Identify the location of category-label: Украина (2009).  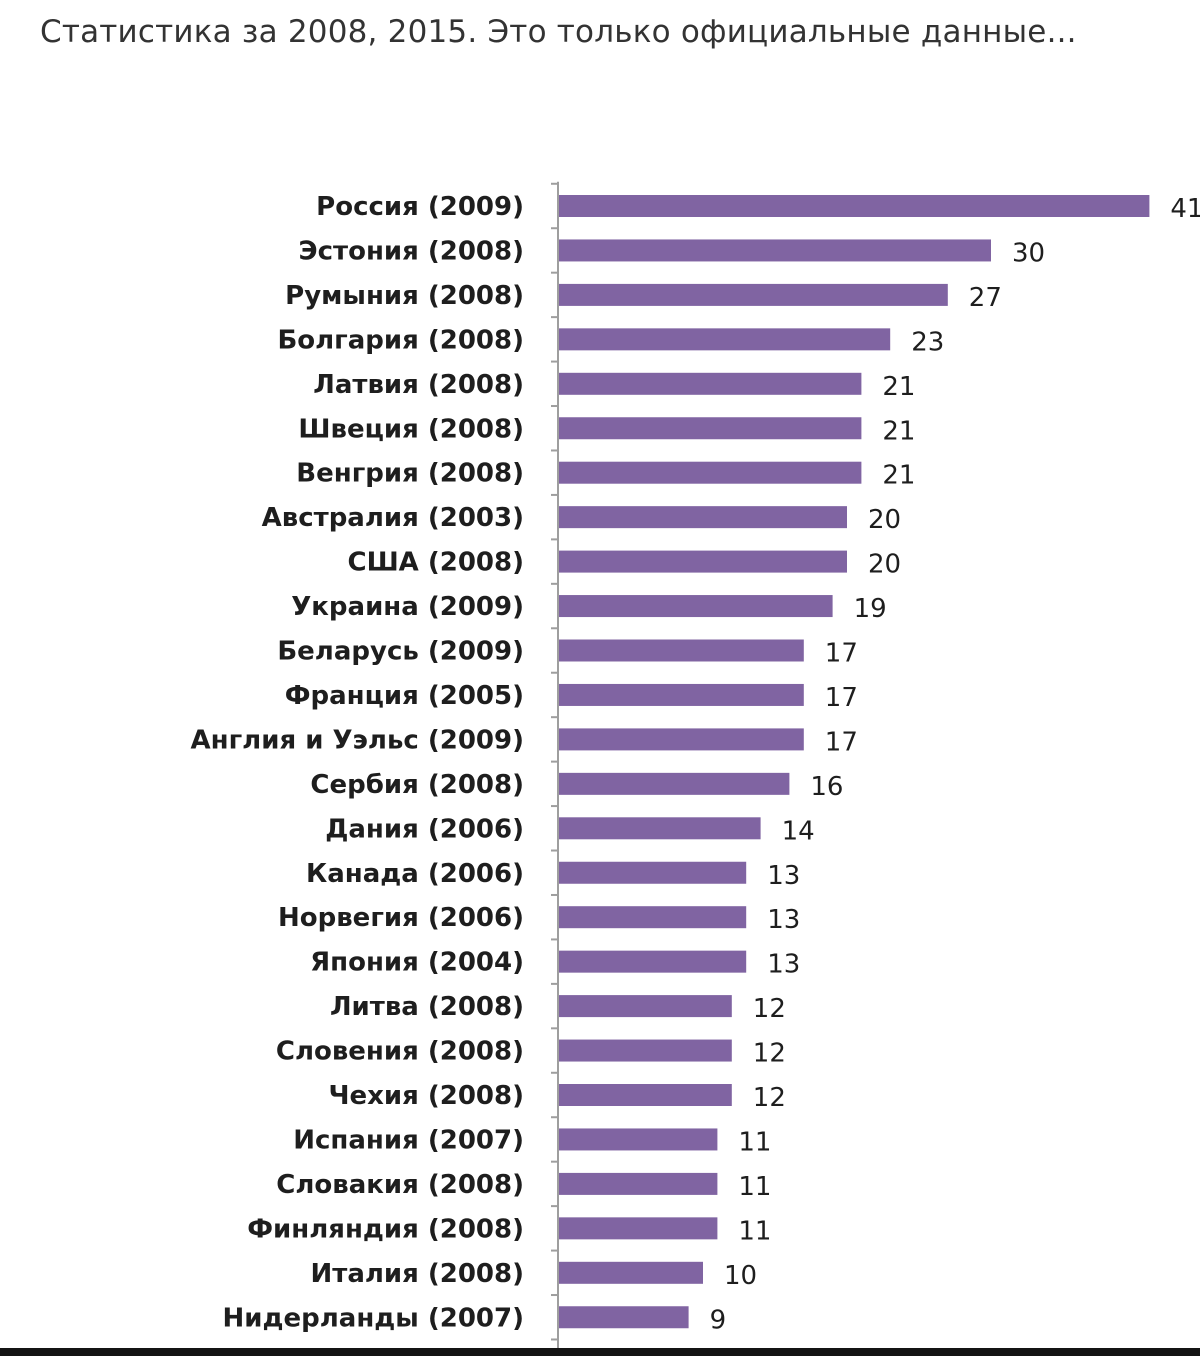
(407, 607).